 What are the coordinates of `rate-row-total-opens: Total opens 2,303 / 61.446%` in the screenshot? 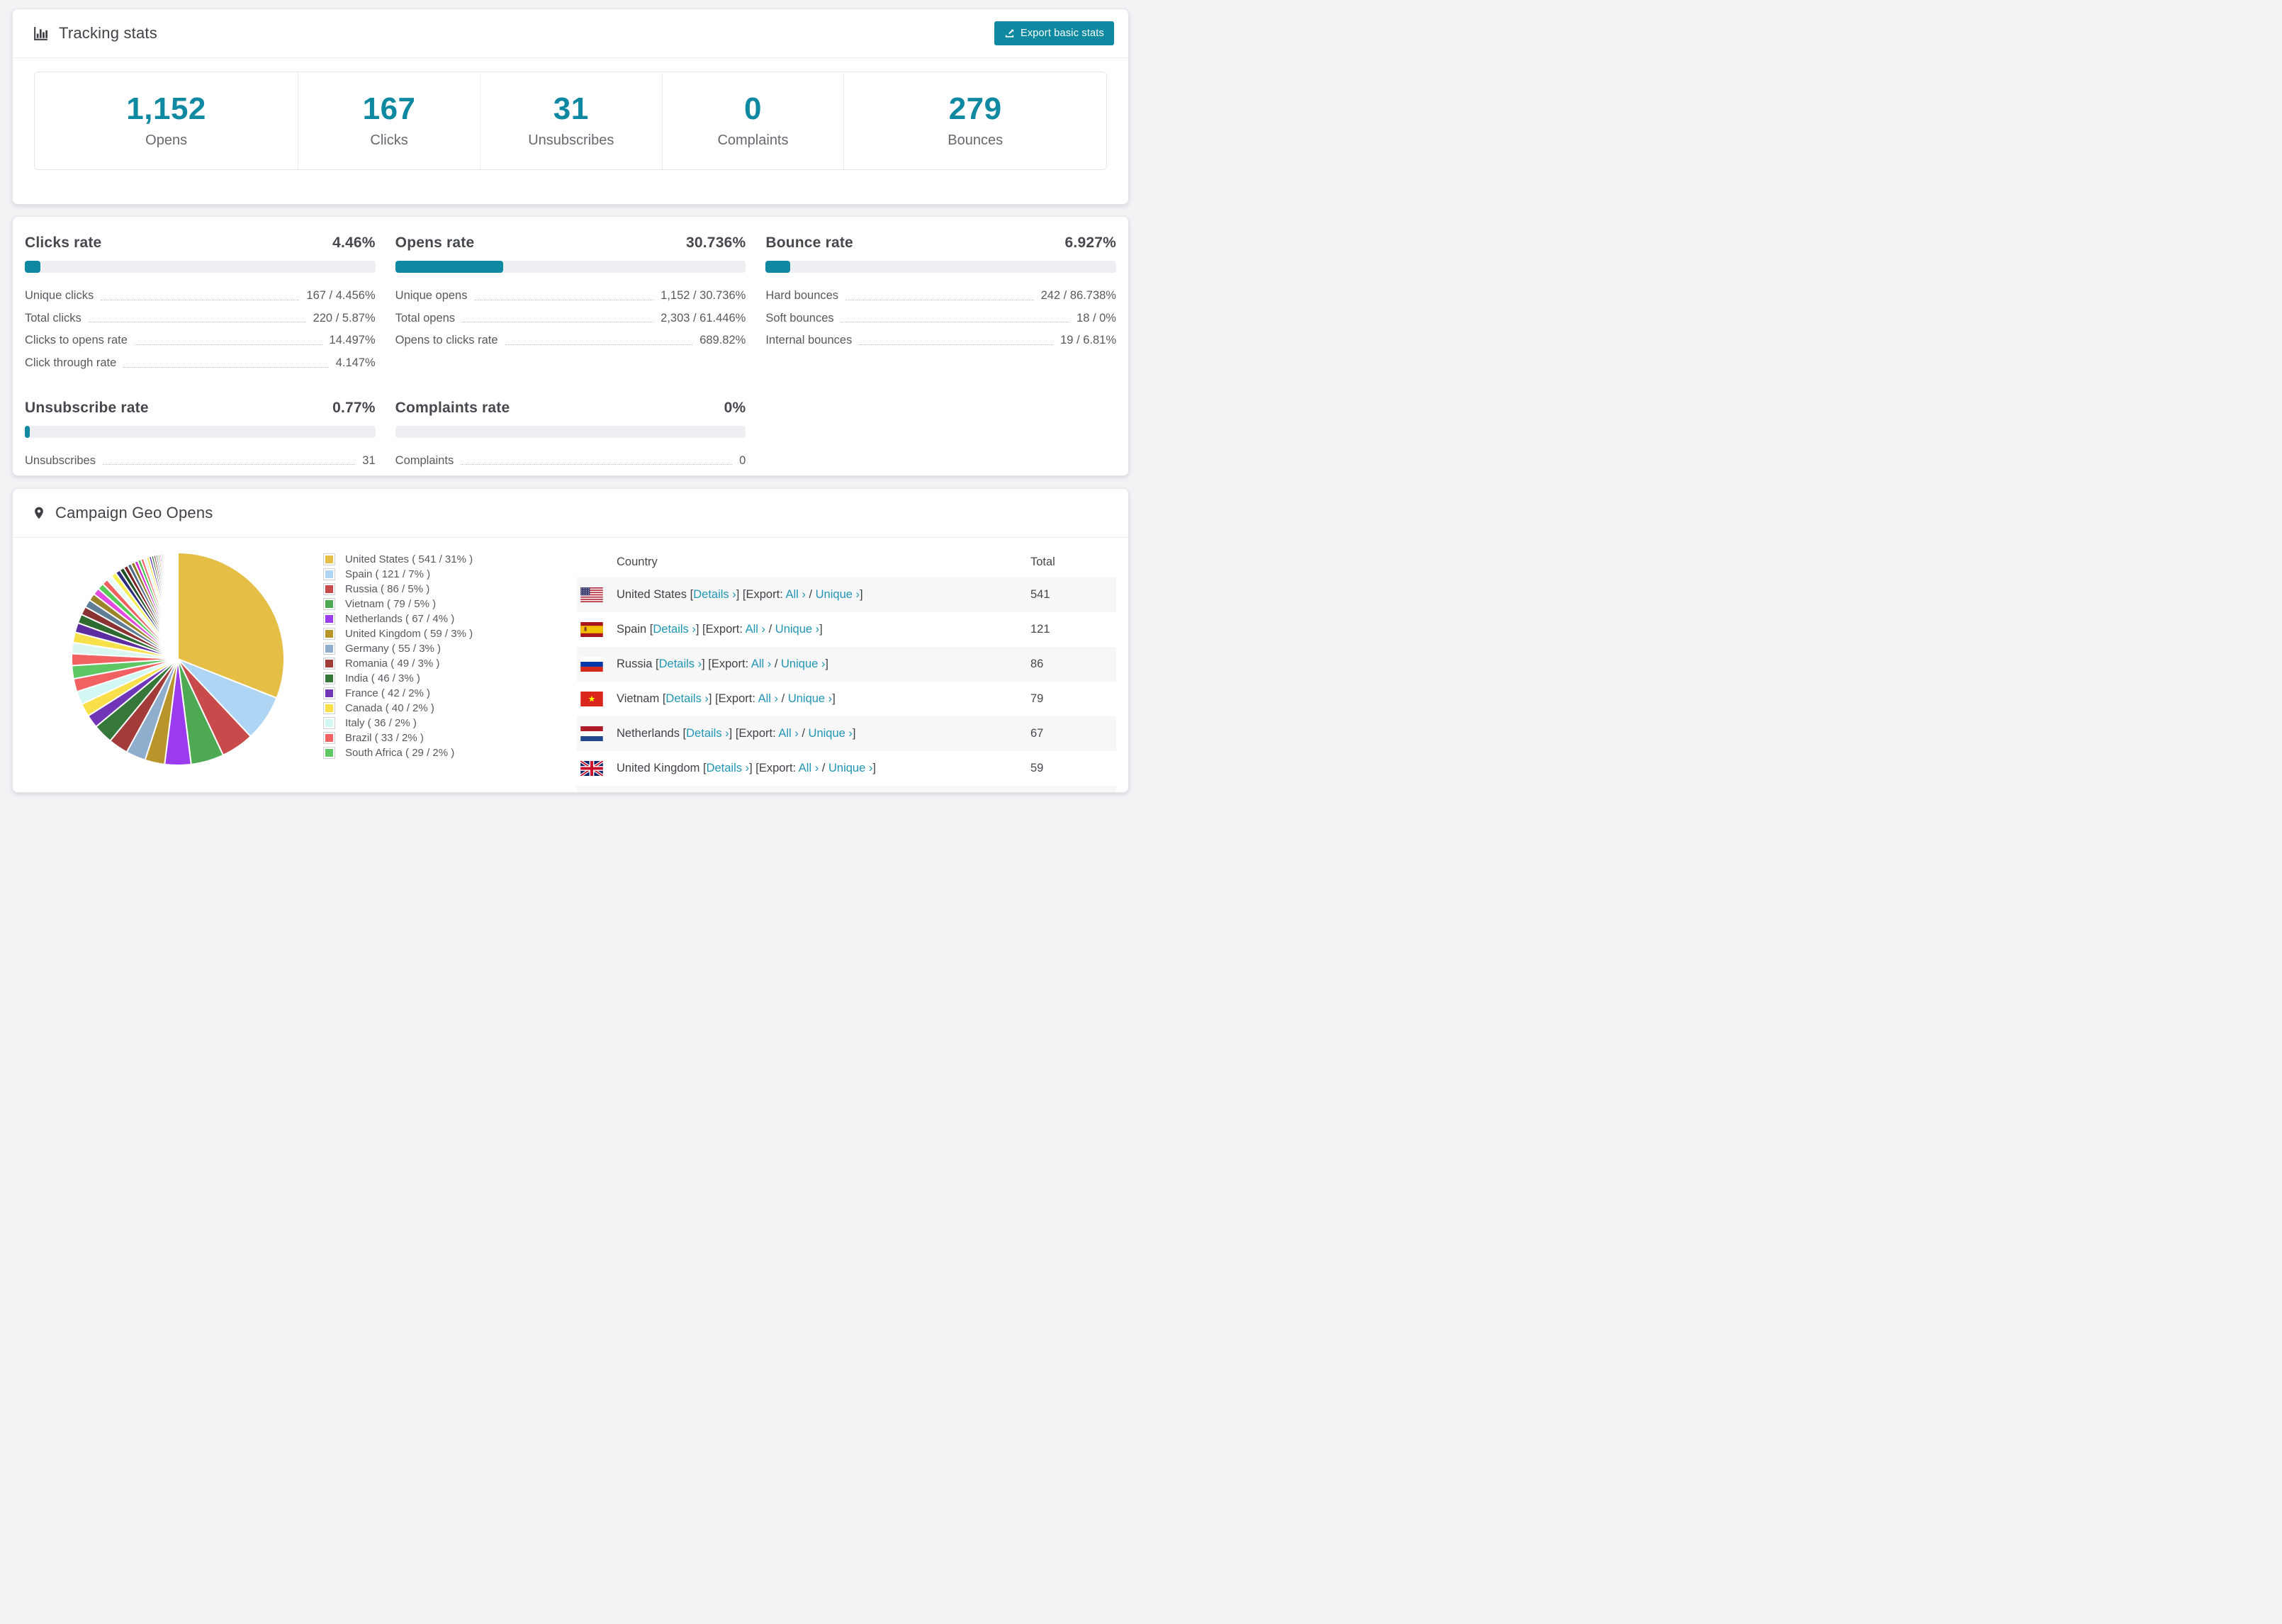 It's located at (570, 319).